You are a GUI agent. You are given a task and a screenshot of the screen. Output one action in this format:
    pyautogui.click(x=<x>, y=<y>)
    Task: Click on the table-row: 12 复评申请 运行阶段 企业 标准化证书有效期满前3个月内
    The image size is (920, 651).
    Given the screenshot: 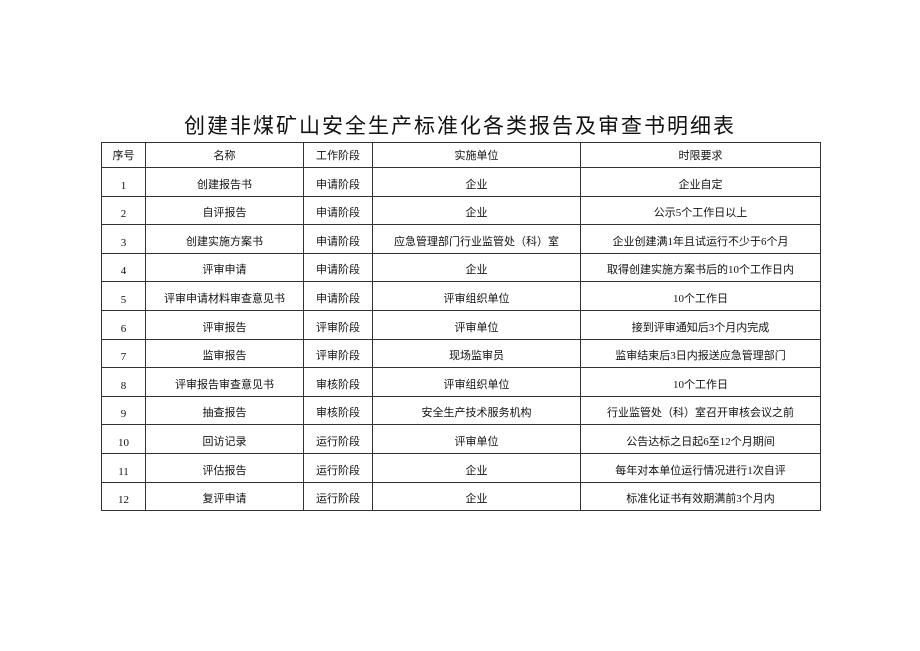 What is the action you would take?
    pyautogui.click(x=461, y=496)
    